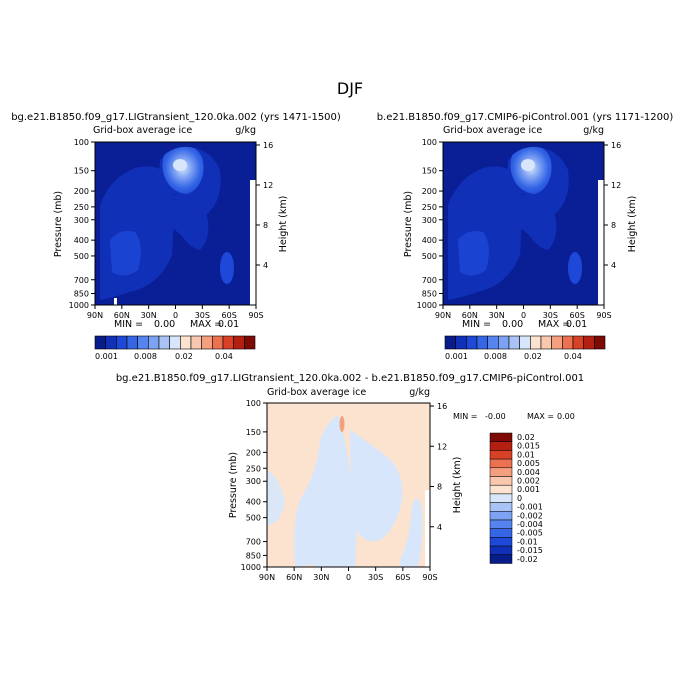 This screenshot has width=700, height=700. What do you see at coordinates (264, 205) in the screenshot?
I see `panel-left-height-axis: 16 12 8 4` at bounding box center [264, 205].